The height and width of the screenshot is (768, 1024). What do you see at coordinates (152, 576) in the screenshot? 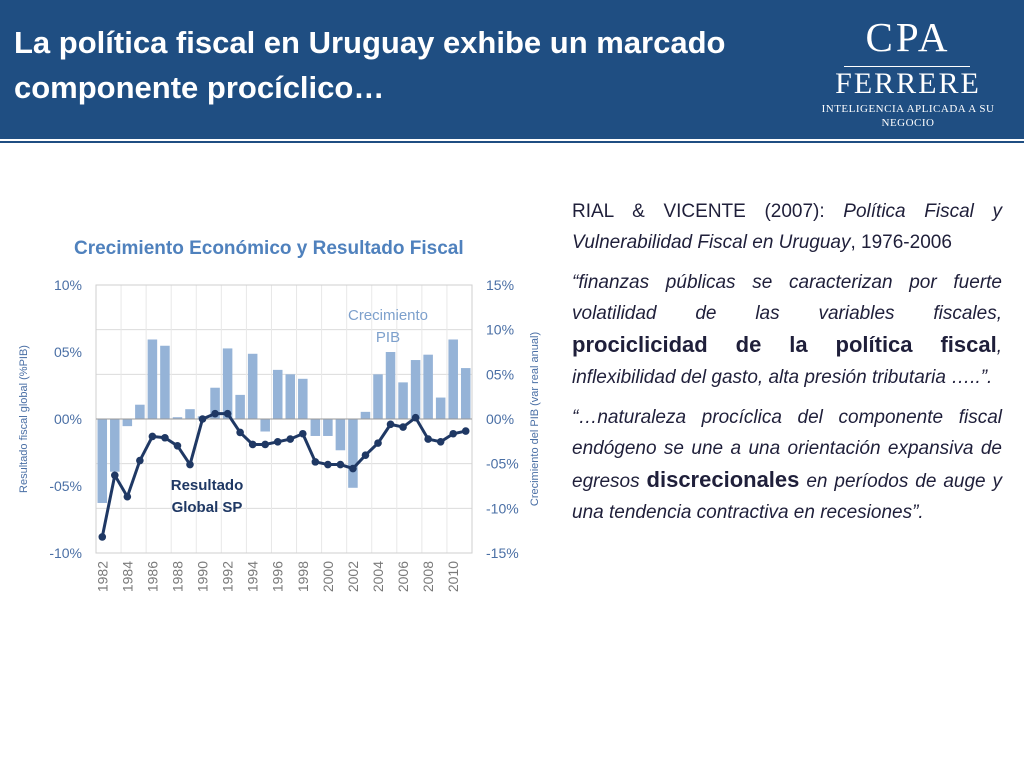
I see `x-tick: 1986` at bounding box center [152, 576].